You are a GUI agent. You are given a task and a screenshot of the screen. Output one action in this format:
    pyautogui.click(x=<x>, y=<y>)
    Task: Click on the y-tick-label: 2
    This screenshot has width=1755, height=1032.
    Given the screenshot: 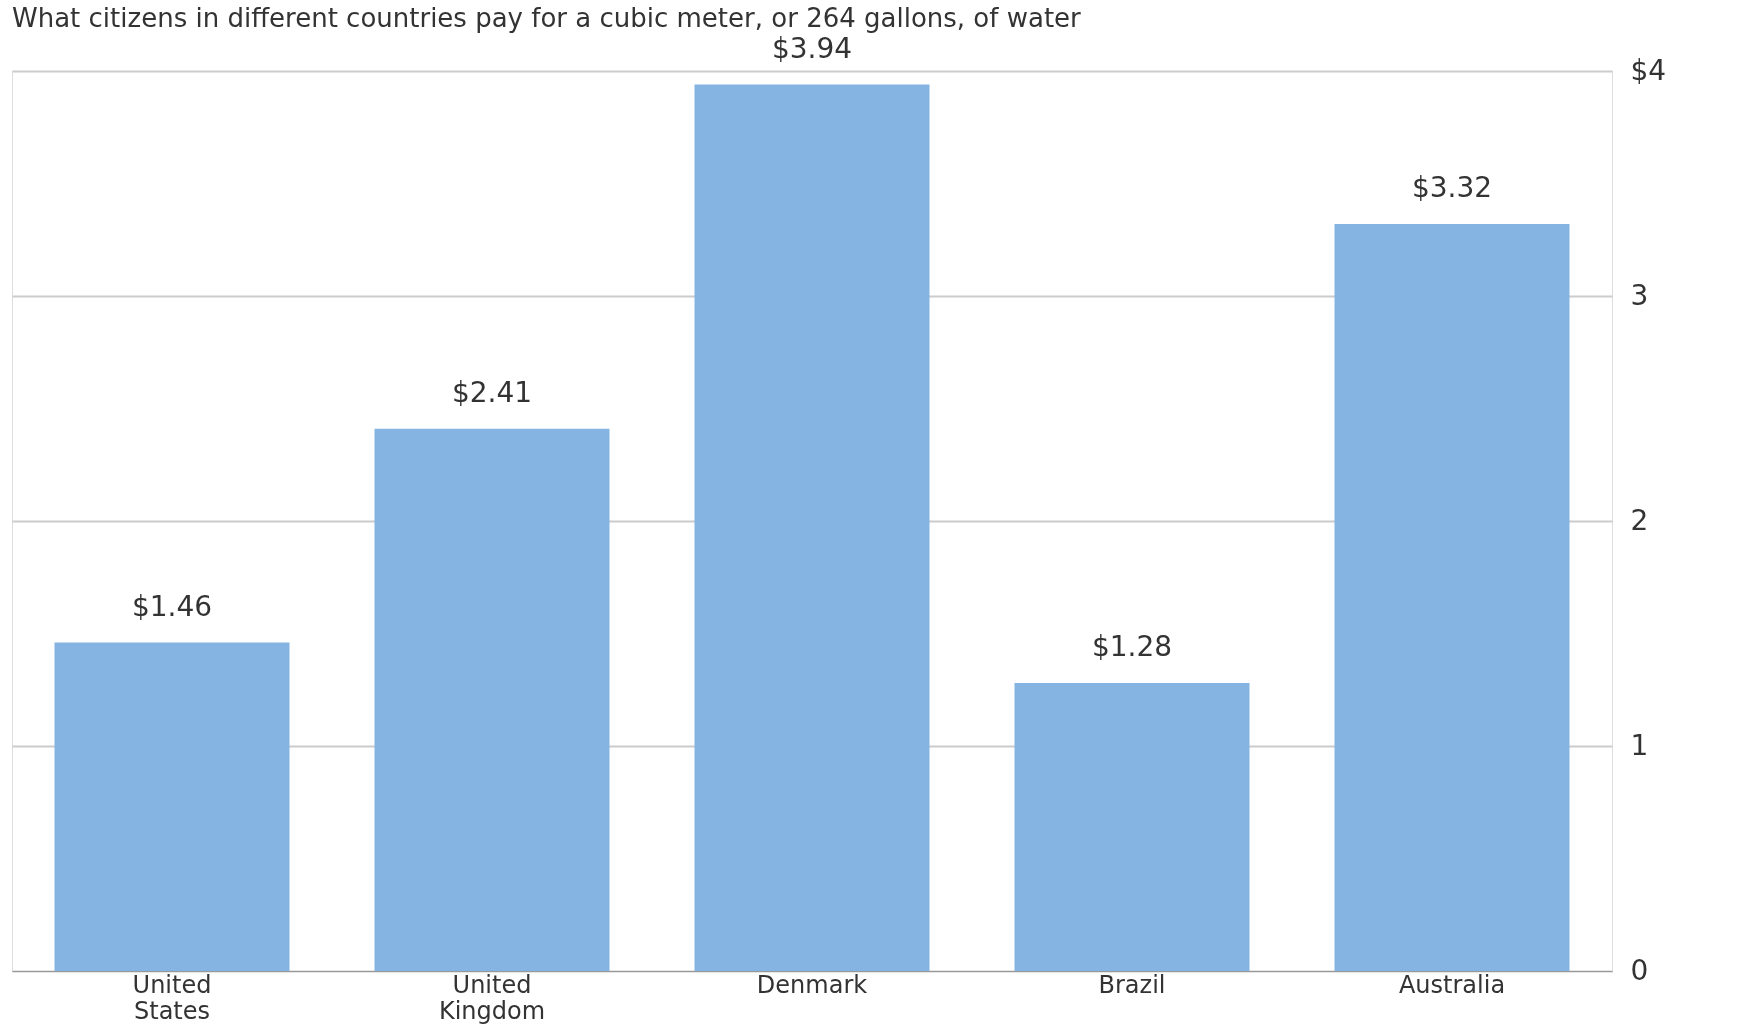 What is the action you would take?
    pyautogui.click(x=1639, y=520)
    